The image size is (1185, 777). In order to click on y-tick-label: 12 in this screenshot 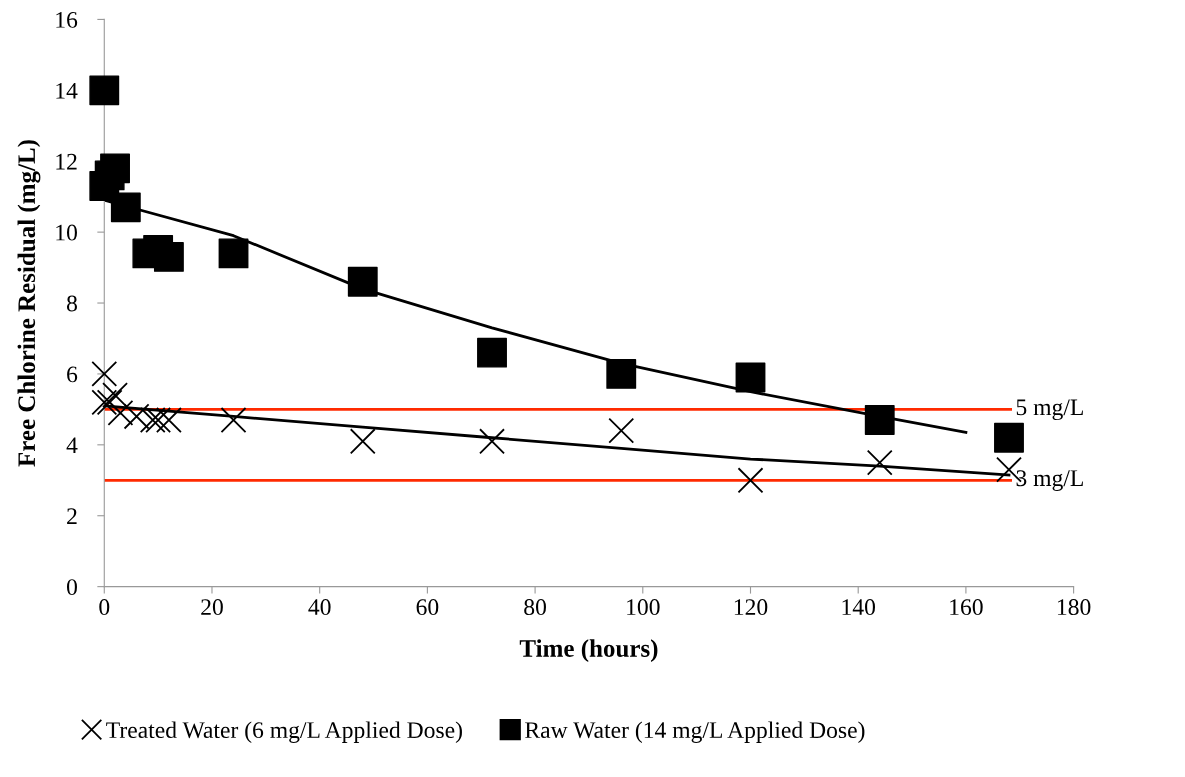, I will do `click(66, 161)`.